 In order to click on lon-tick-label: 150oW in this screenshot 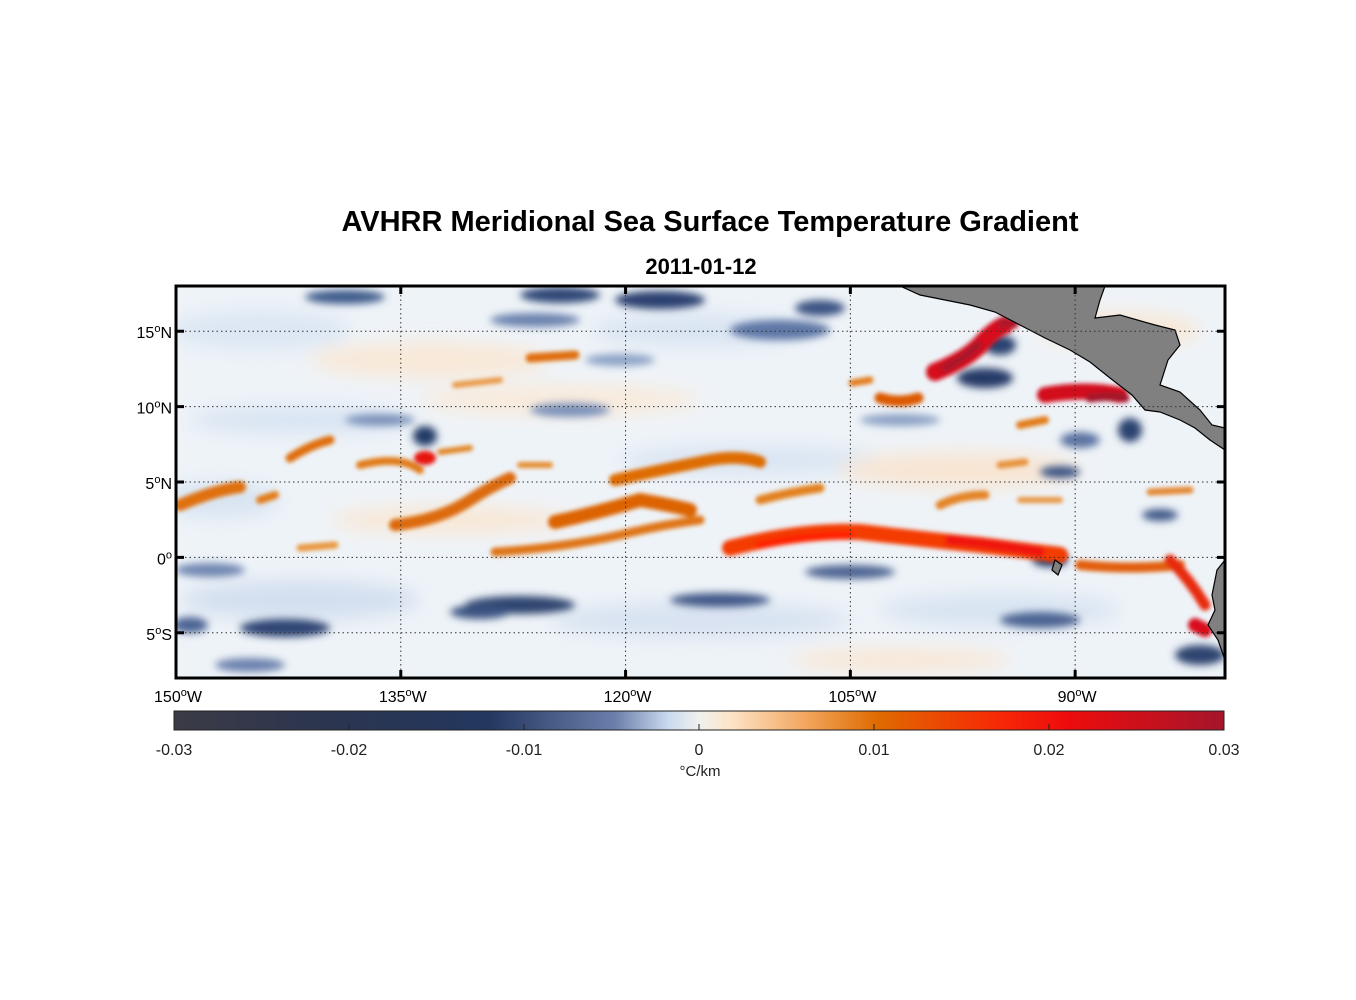, I will do `click(178, 696)`.